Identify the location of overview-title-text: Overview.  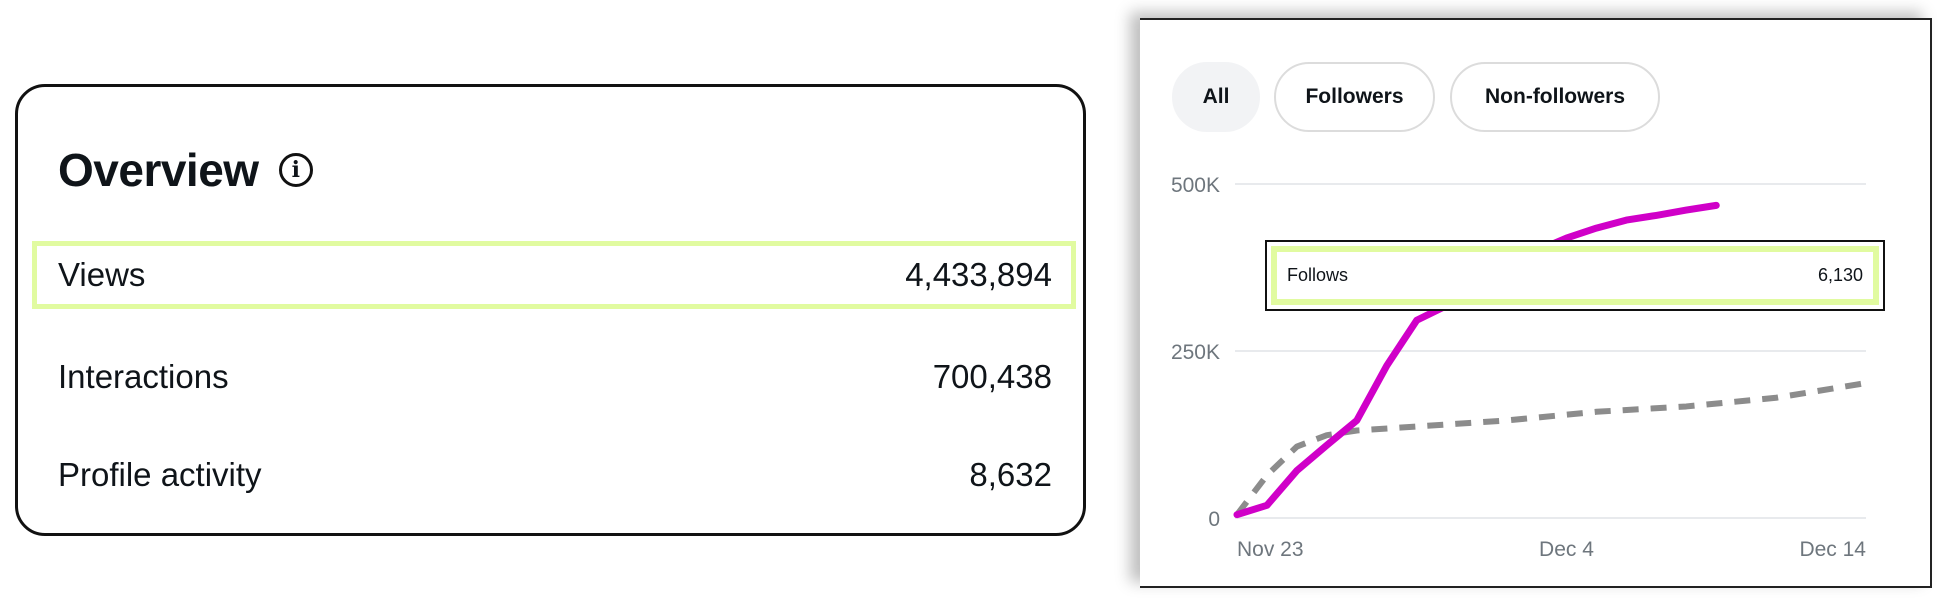
(158, 170).